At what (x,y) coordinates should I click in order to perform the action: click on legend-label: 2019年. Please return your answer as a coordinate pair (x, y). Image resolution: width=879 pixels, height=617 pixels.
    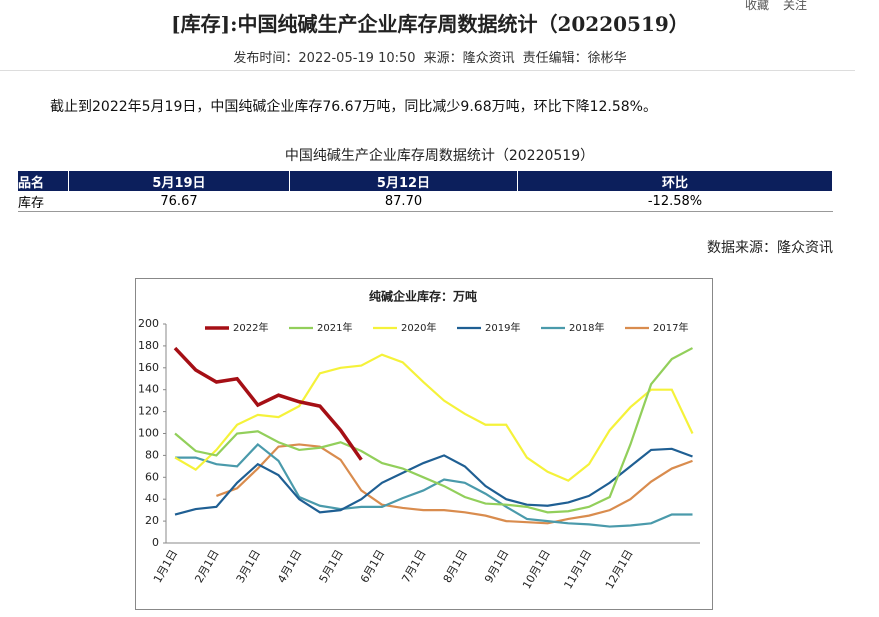
    Looking at the image, I should click on (502, 327).